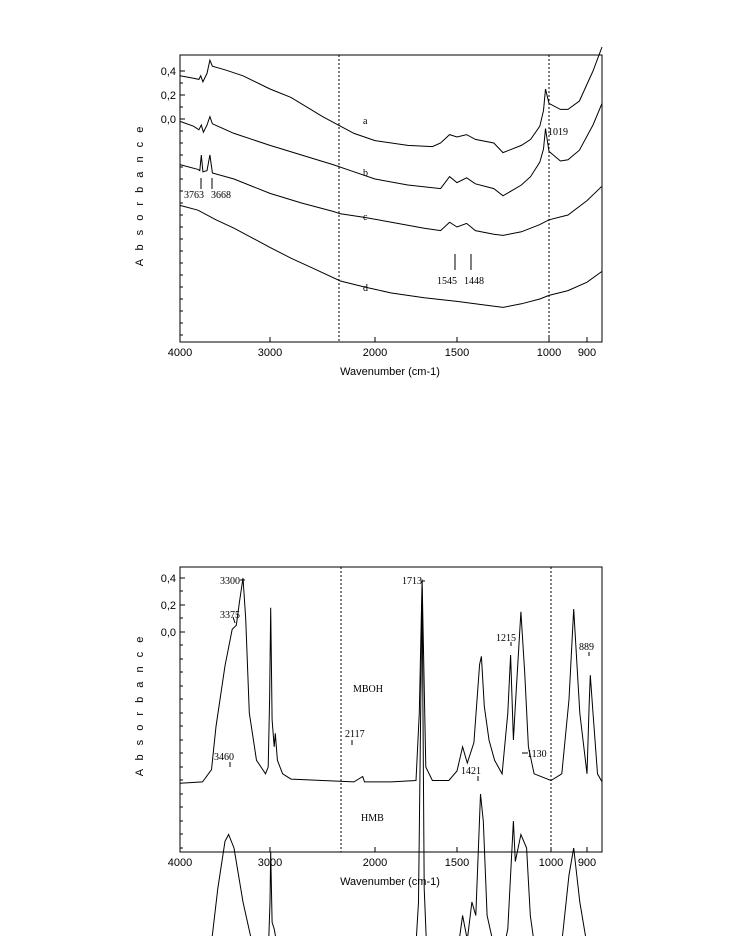 The height and width of the screenshot is (936, 735). Describe the element at coordinates (168, 606) in the screenshot. I see `bottom-y-tick-label-1: 0,2` at that location.